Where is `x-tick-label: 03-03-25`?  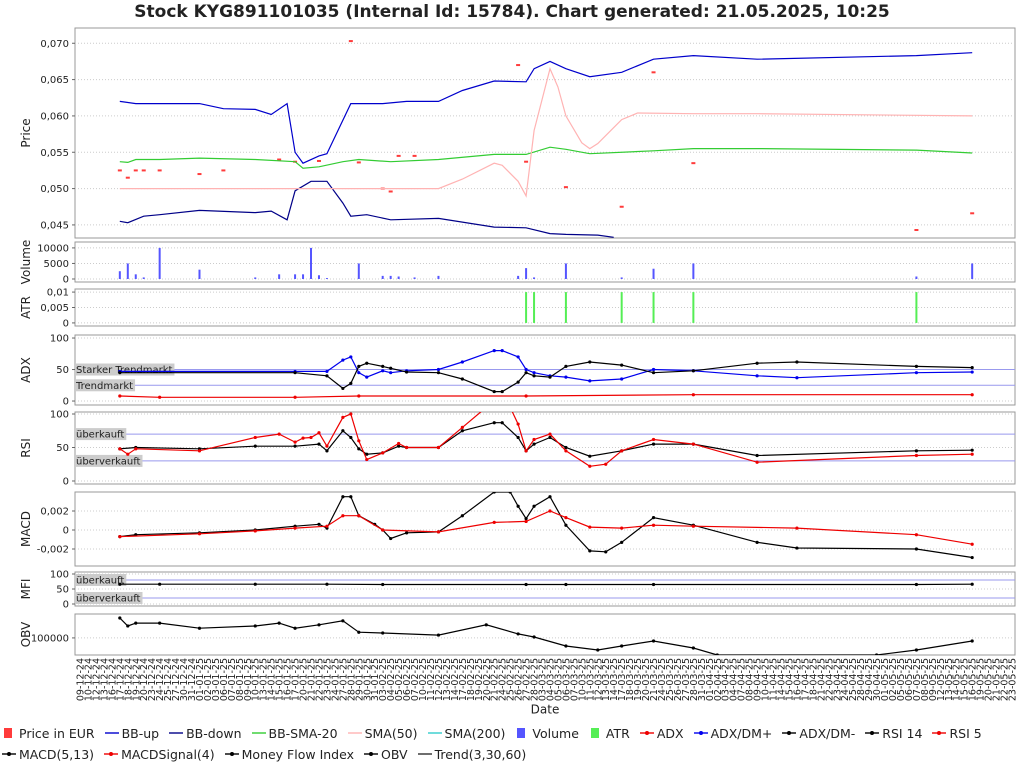 x-tick-label: 03-03-25 is located at coordinates (543, 679).